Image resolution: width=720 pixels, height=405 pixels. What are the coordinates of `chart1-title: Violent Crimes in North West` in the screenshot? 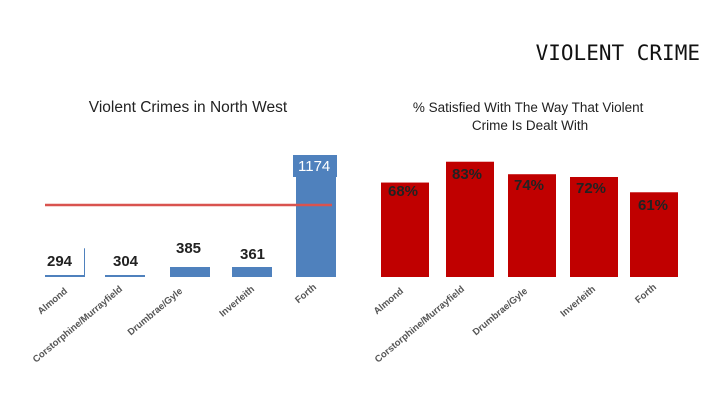 It's located at (188, 107).